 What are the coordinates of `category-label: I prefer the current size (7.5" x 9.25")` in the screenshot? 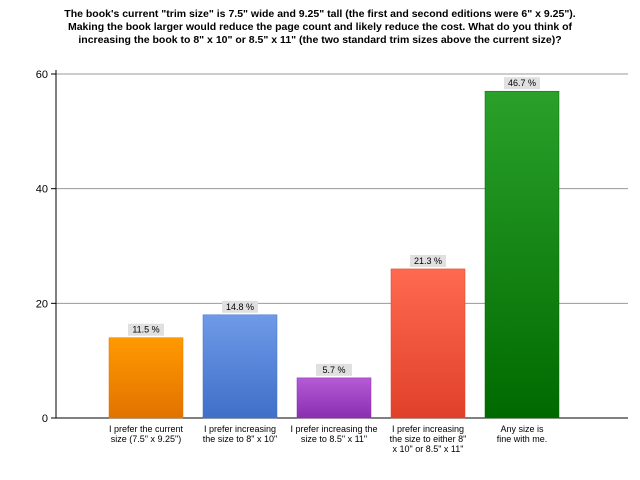 It's located at (146, 434).